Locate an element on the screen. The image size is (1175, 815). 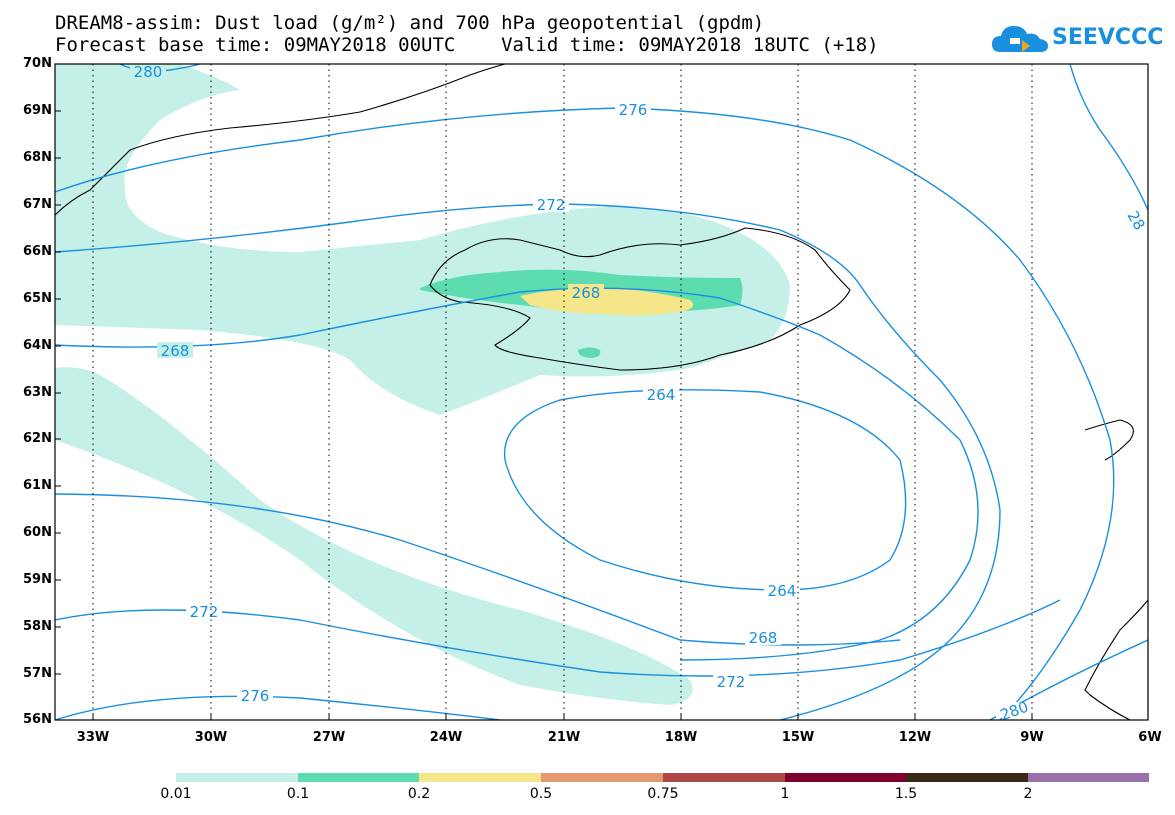
dust-region-0.2 is located at coordinates (607, 301).